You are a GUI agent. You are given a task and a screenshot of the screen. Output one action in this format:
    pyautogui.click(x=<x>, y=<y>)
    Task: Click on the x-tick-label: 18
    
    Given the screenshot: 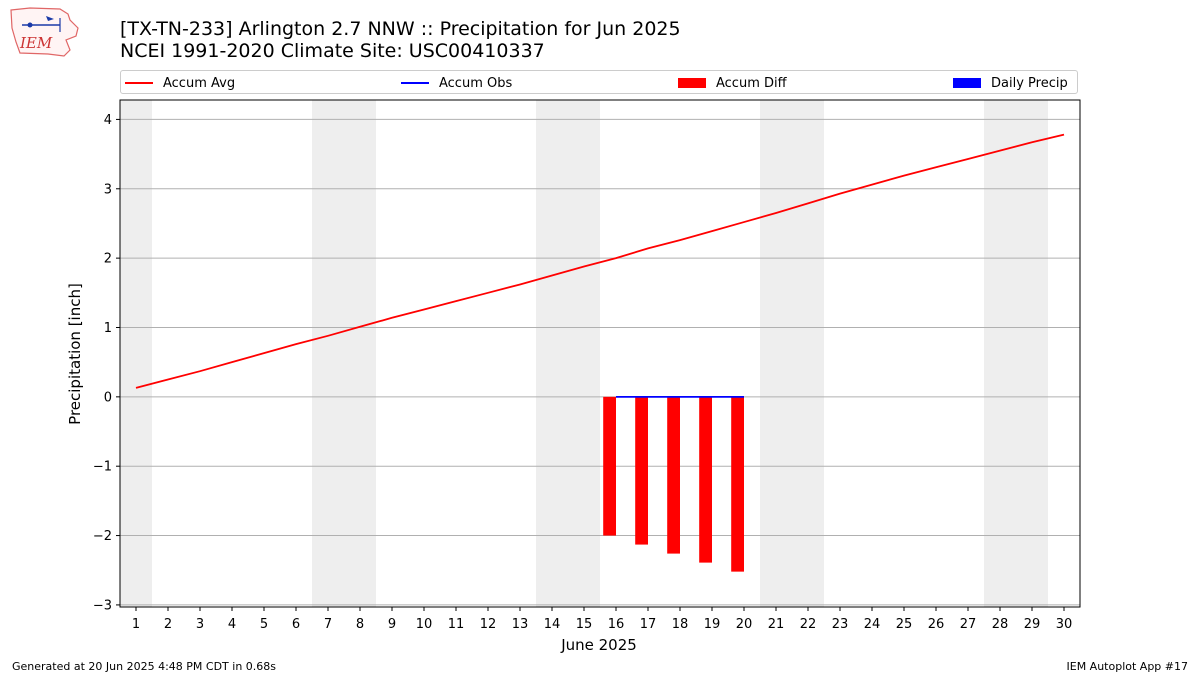 What is the action you would take?
    pyautogui.click(x=680, y=624)
    